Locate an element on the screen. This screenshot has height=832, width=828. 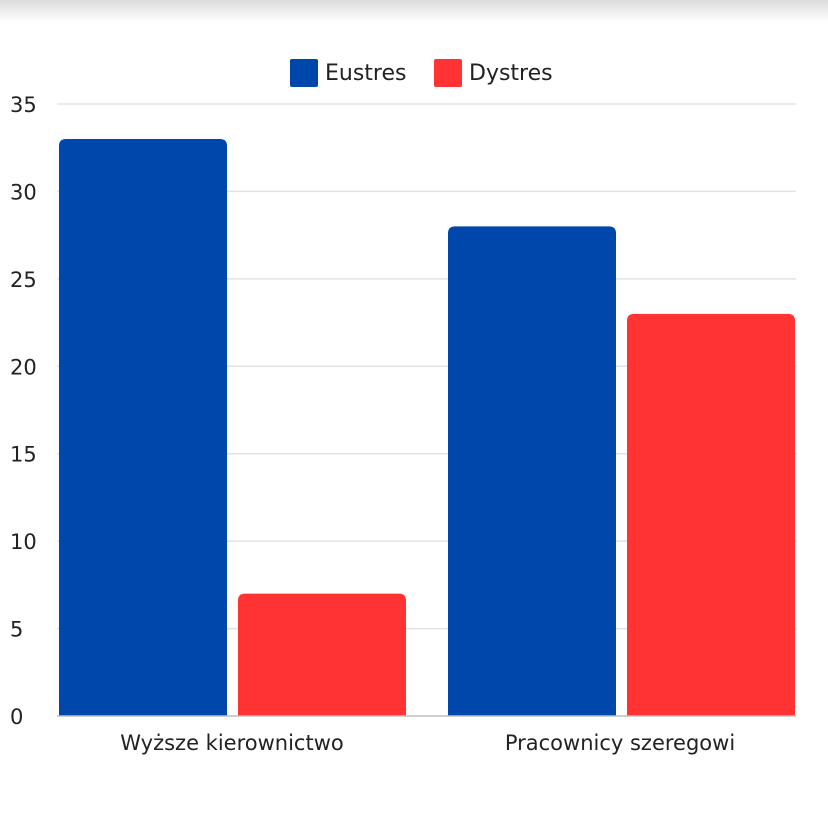
legend-label-dystres: Dystres is located at coordinates (511, 73).